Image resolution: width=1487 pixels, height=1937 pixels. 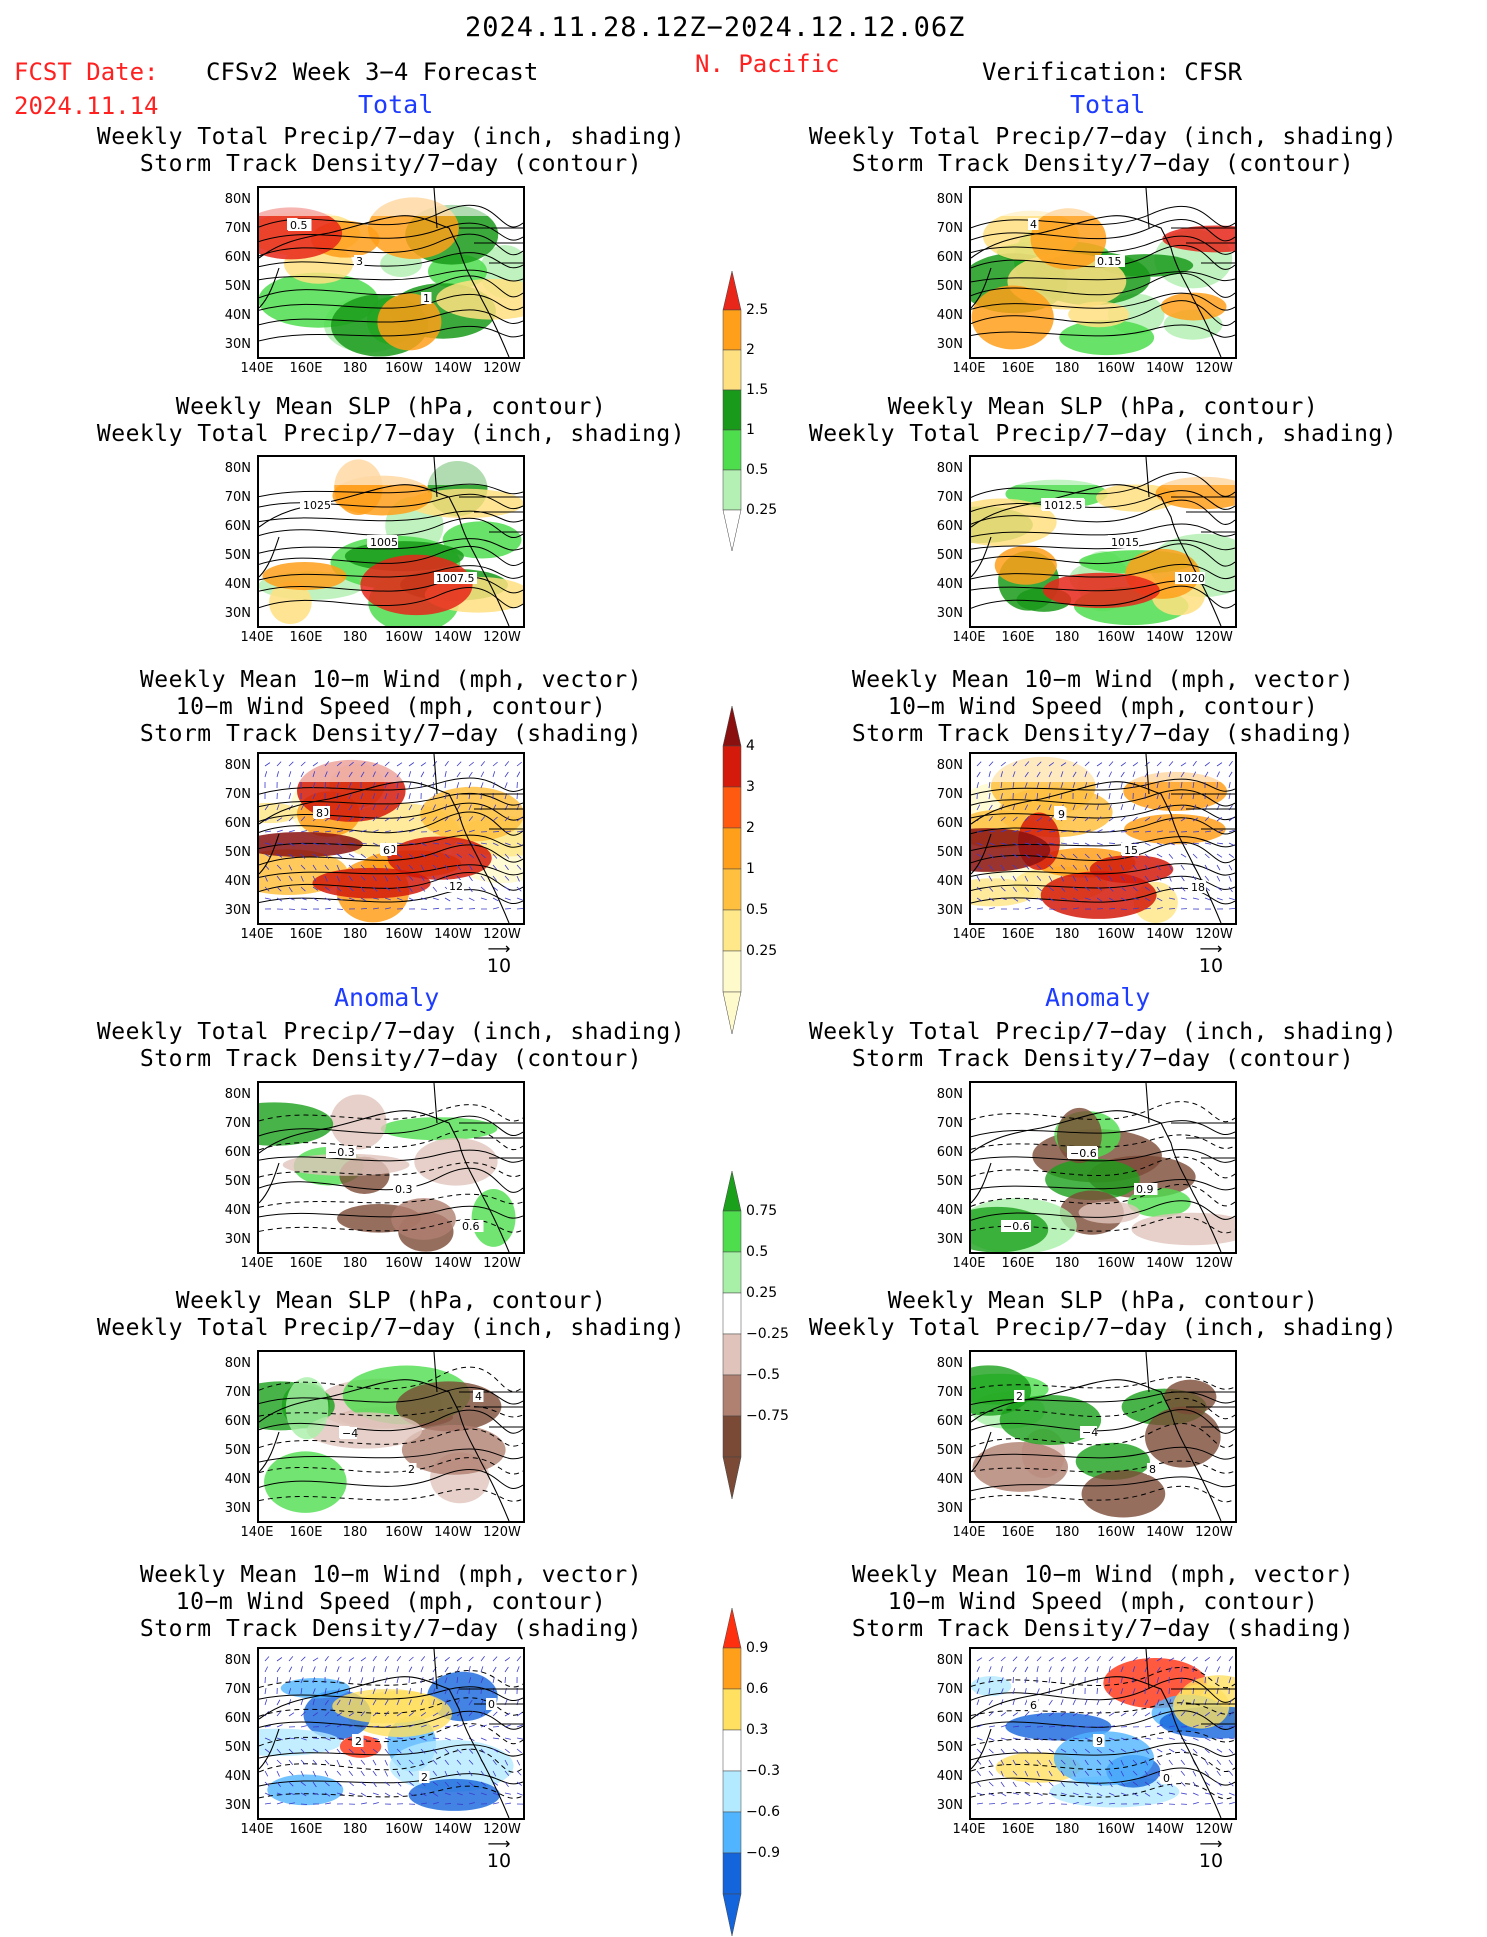 What do you see at coordinates (1152, 1469) in the screenshot?
I see `contour-label: 8` at bounding box center [1152, 1469].